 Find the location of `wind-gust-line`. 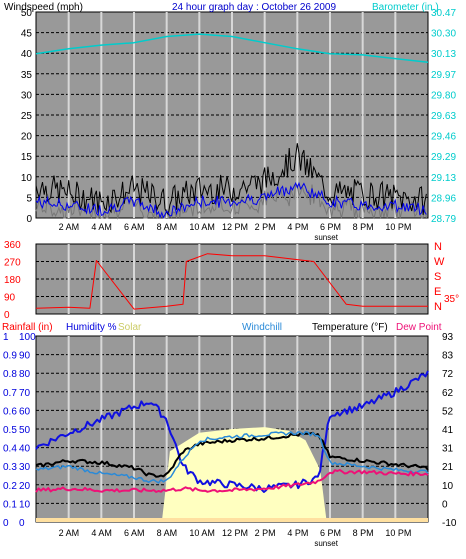

wind-gust-line is located at coordinates (231, 179).